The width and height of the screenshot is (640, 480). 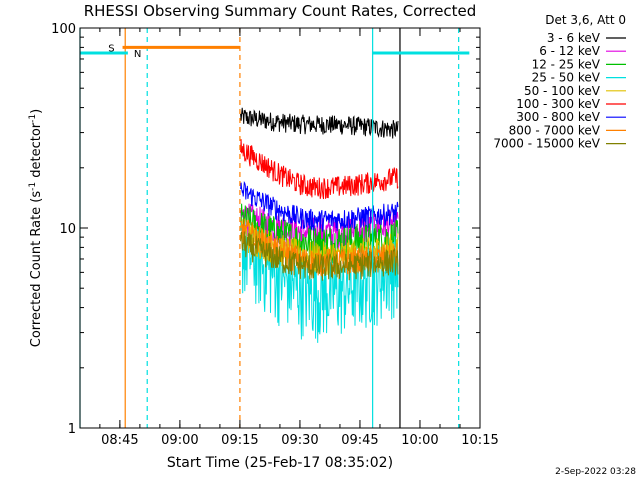 I want to click on x-tick-label: 09:00, so click(x=179, y=440).